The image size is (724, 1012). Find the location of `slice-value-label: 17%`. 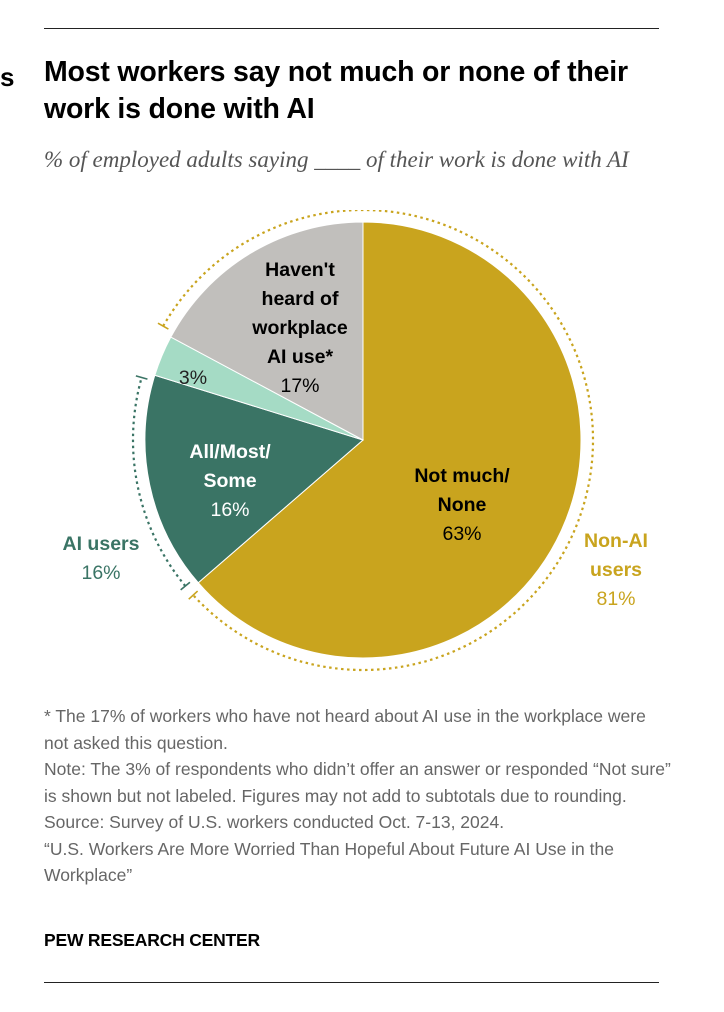

slice-value-label: 17% is located at coordinates (299, 386).